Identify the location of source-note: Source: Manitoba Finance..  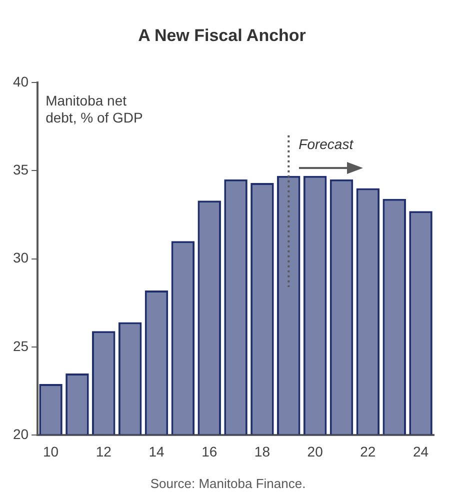
(228, 484).